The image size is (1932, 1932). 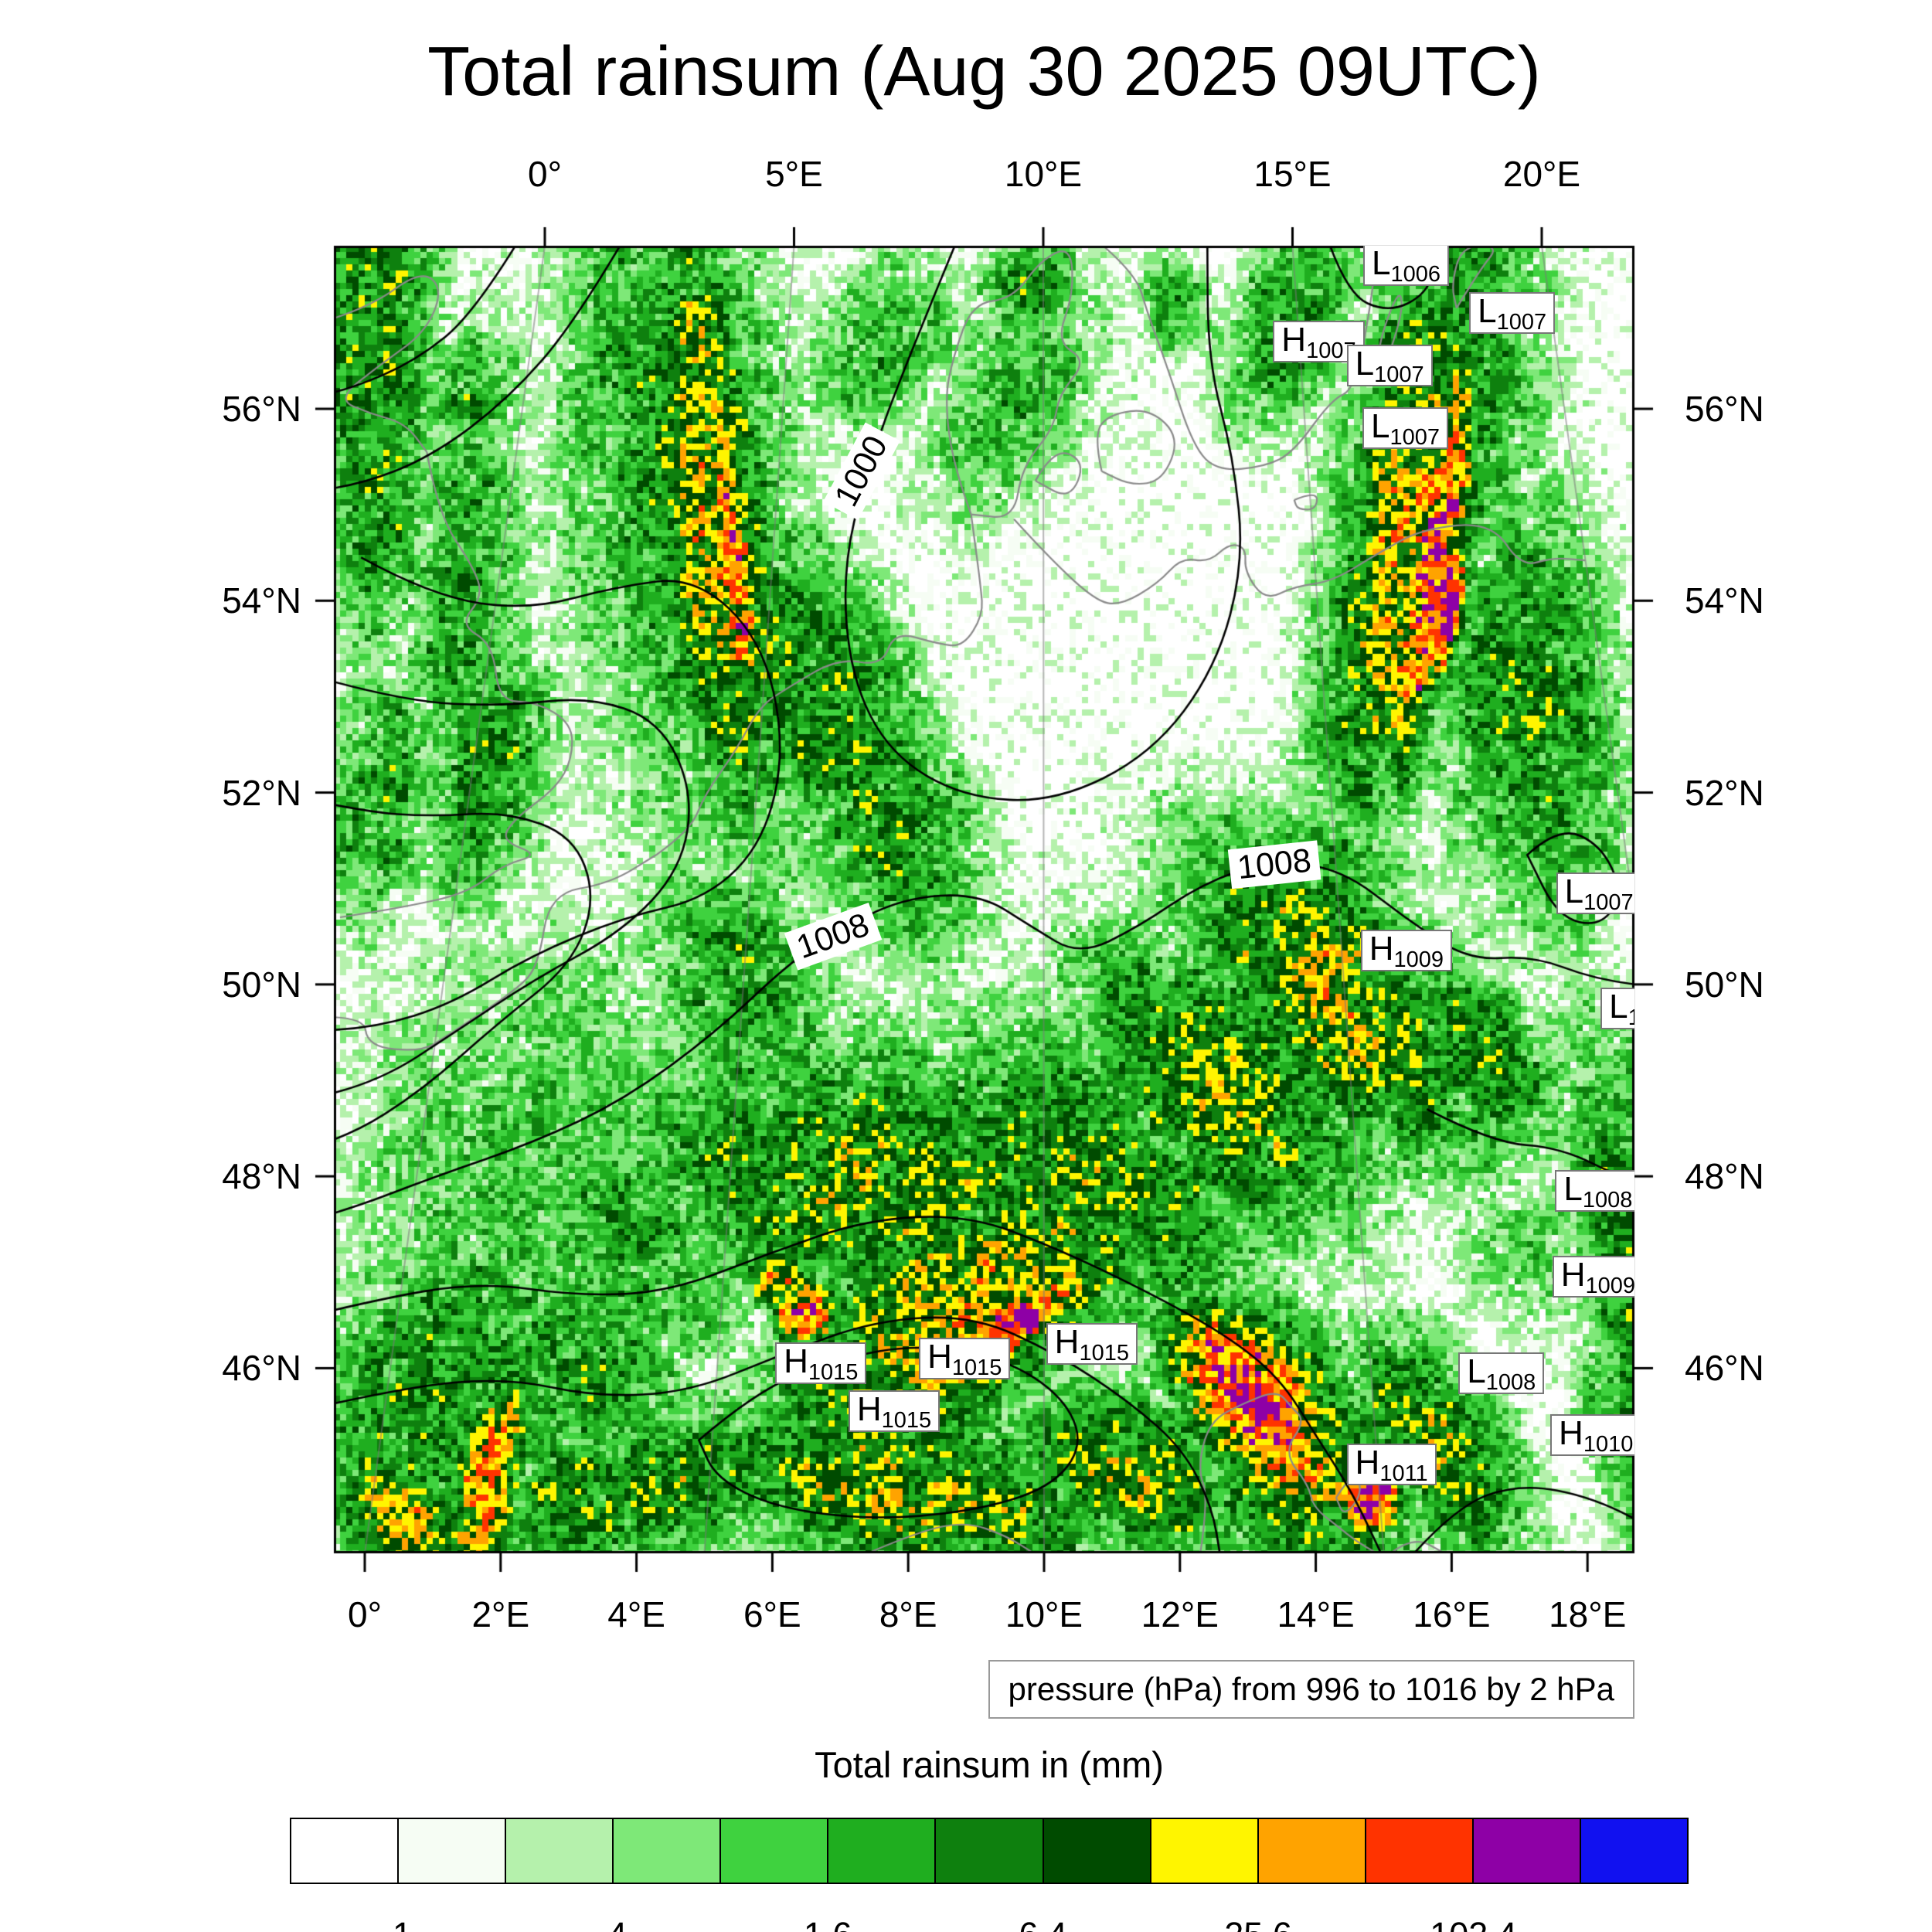 What do you see at coordinates (397, 1924) in the screenshot?
I see `colorbar-tick-label: .1` at bounding box center [397, 1924].